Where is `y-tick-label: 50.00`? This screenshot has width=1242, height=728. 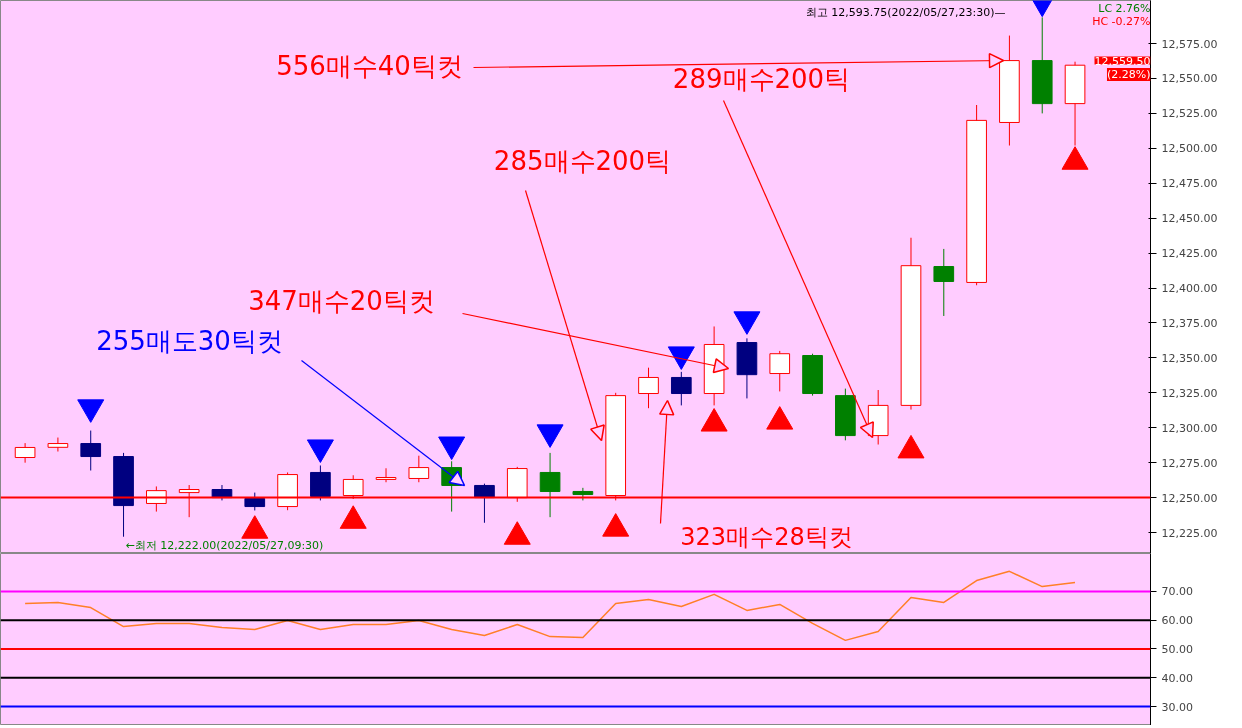 y-tick-label: 50.00 is located at coordinates (1177, 649).